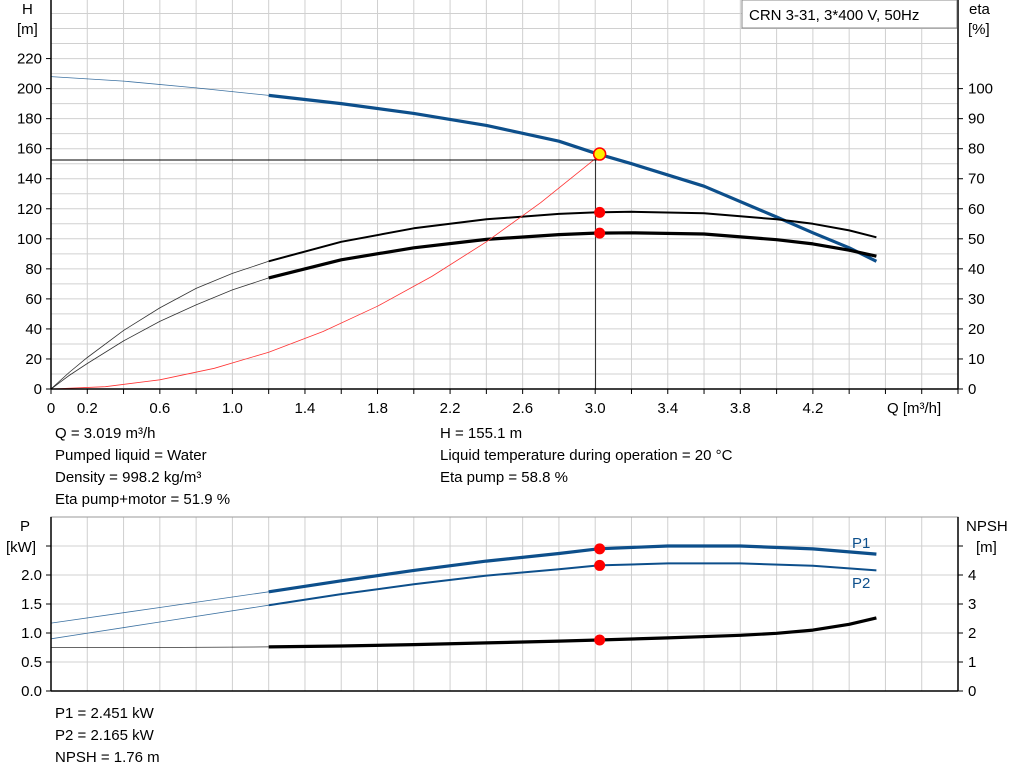  What do you see at coordinates (504, 477) in the screenshot?
I see `info-eta-pump: Eta pump = 58.8 %` at bounding box center [504, 477].